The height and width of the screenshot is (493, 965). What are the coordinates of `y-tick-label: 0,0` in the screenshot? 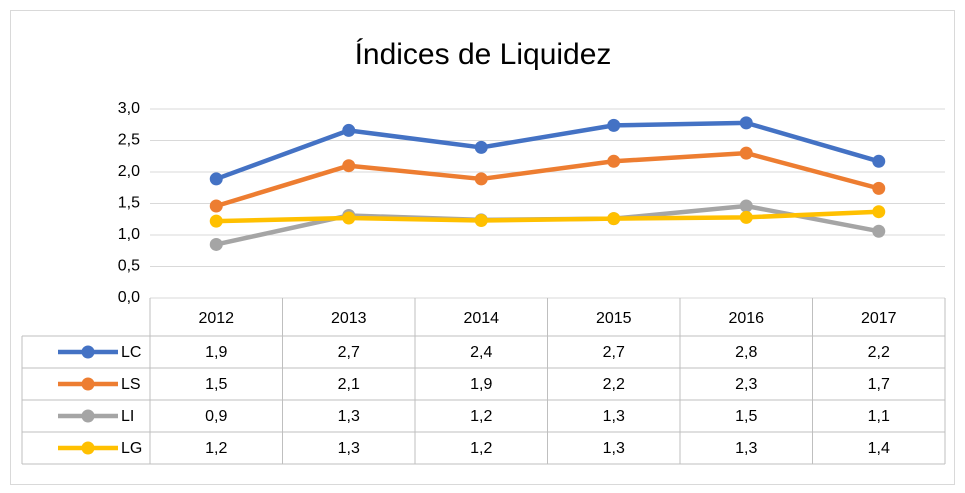 It's located at (129, 297).